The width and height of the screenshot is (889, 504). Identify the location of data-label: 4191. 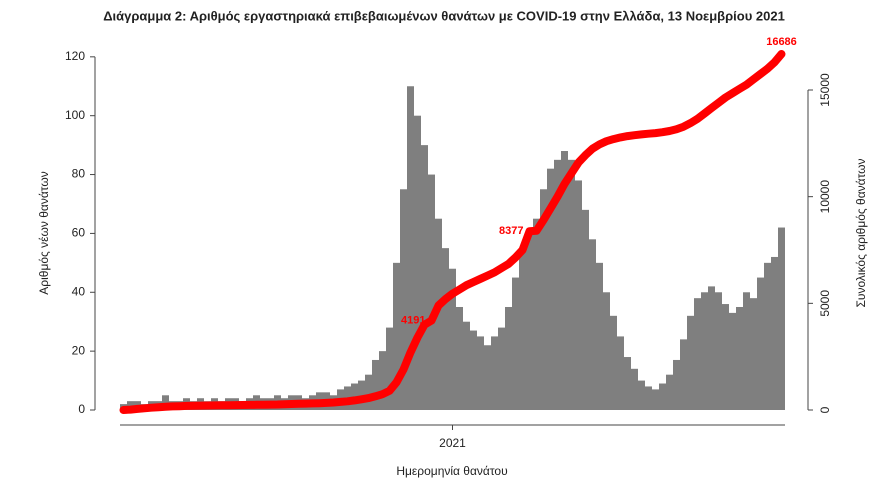
(413, 320).